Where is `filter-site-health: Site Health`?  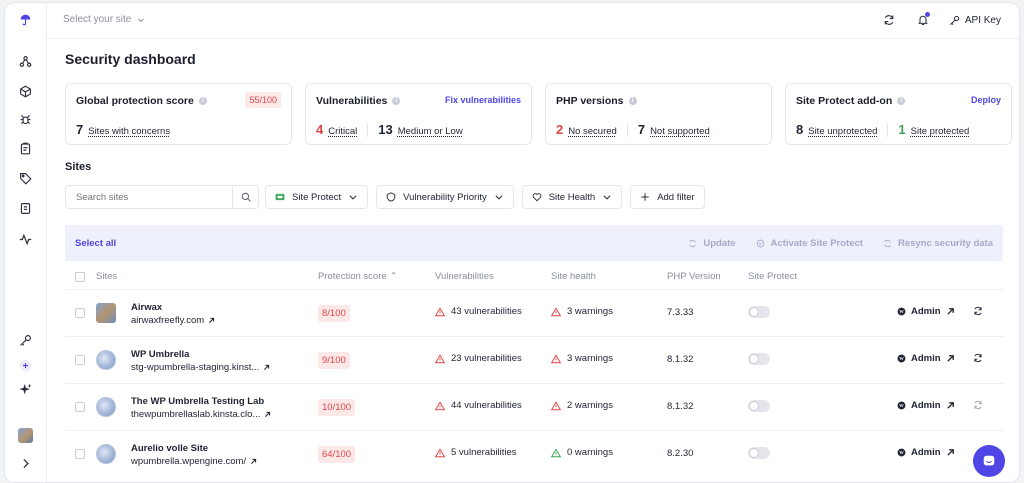 filter-site-health: Site Health is located at coordinates (572, 197).